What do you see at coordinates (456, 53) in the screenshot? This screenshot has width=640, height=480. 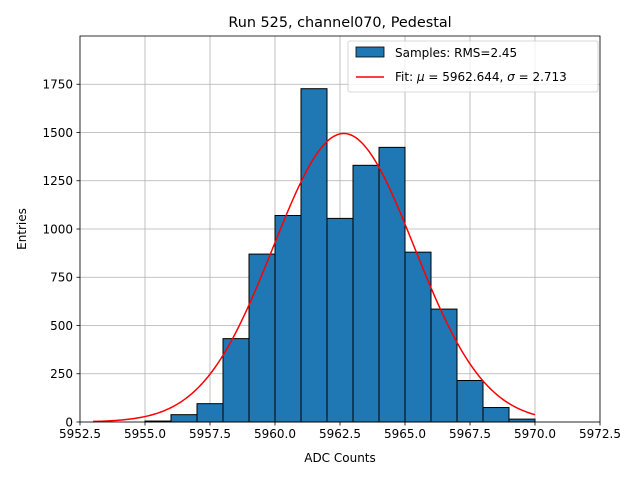 I see `legend-samples-label: Samples: RMS=2.45` at bounding box center [456, 53].